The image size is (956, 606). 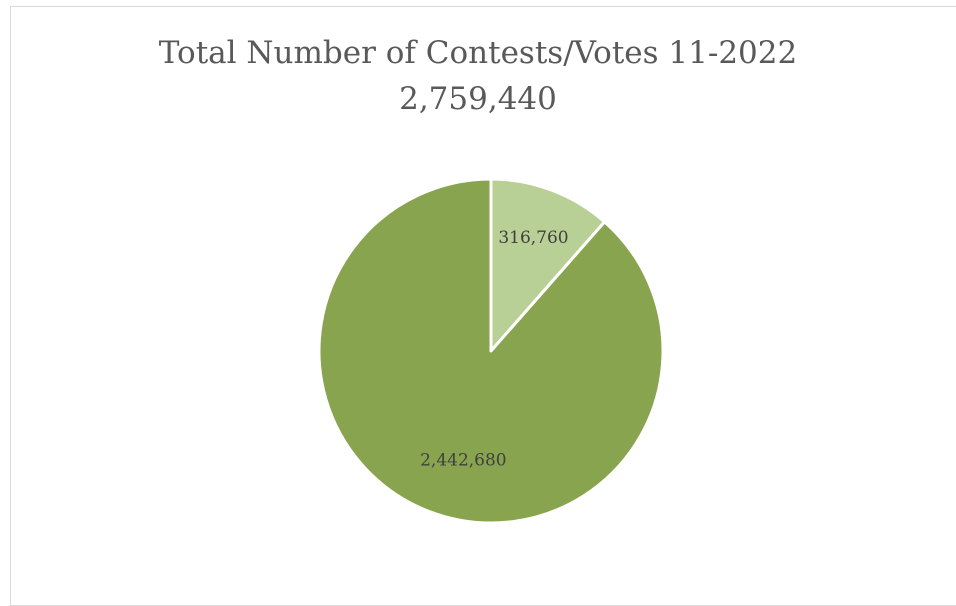 I want to click on pie-slice-label-2: 2,442,680, so click(x=463, y=460).